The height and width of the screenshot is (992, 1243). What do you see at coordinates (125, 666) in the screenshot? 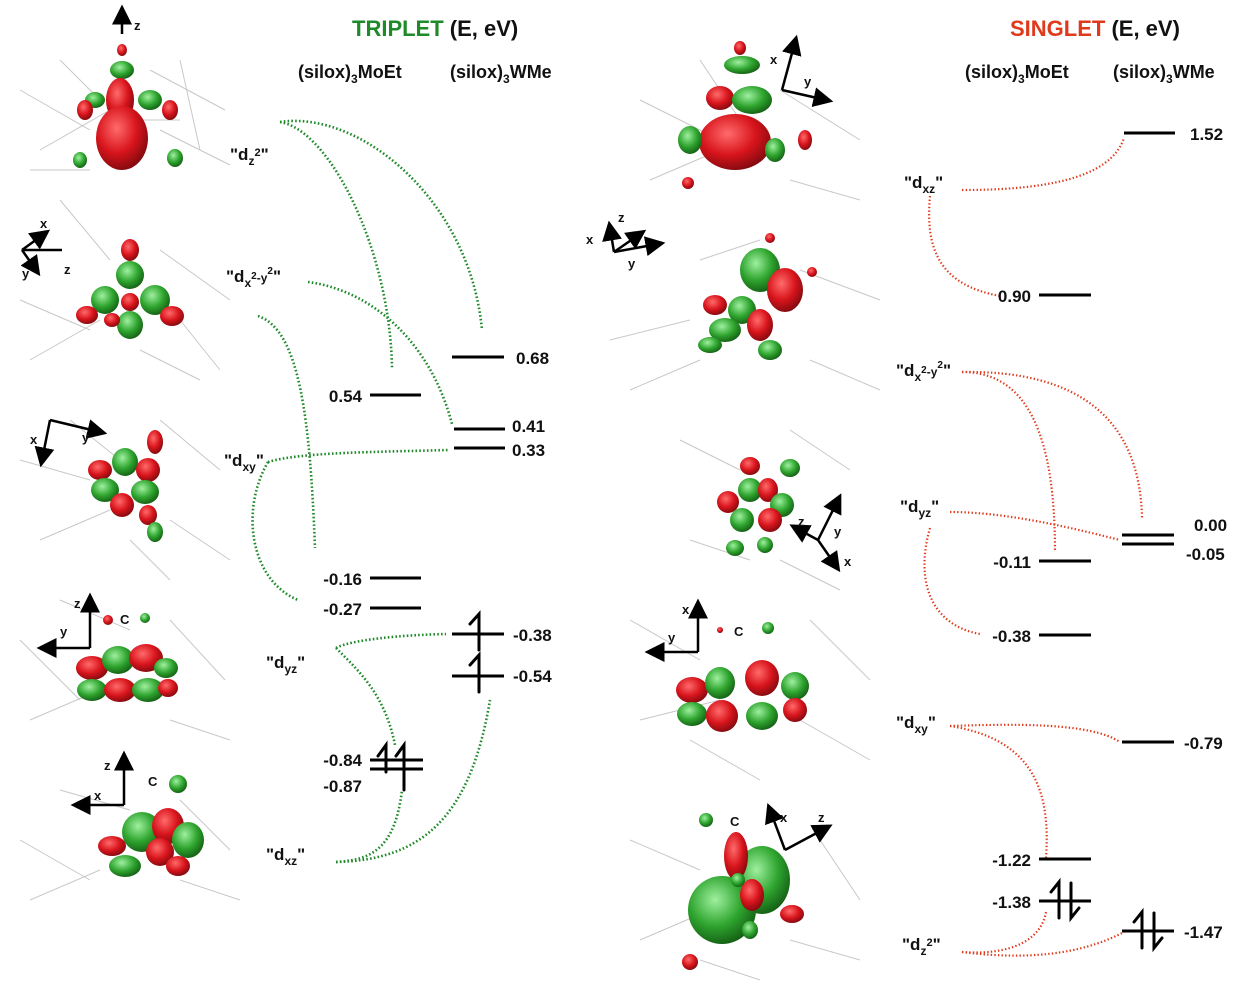
I see `triplet-orbital-image-dyz: z y C` at bounding box center [125, 666].